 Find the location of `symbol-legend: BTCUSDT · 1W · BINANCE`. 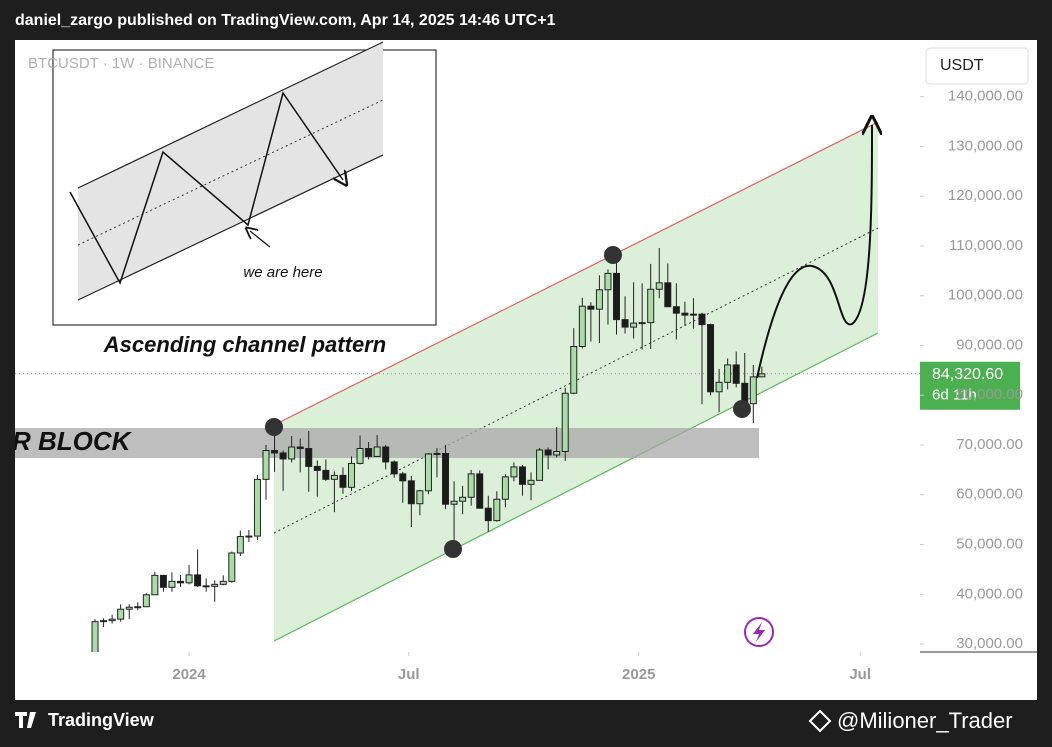

symbol-legend: BTCUSDT · 1W · BINANCE is located at coordinates (121, 63).